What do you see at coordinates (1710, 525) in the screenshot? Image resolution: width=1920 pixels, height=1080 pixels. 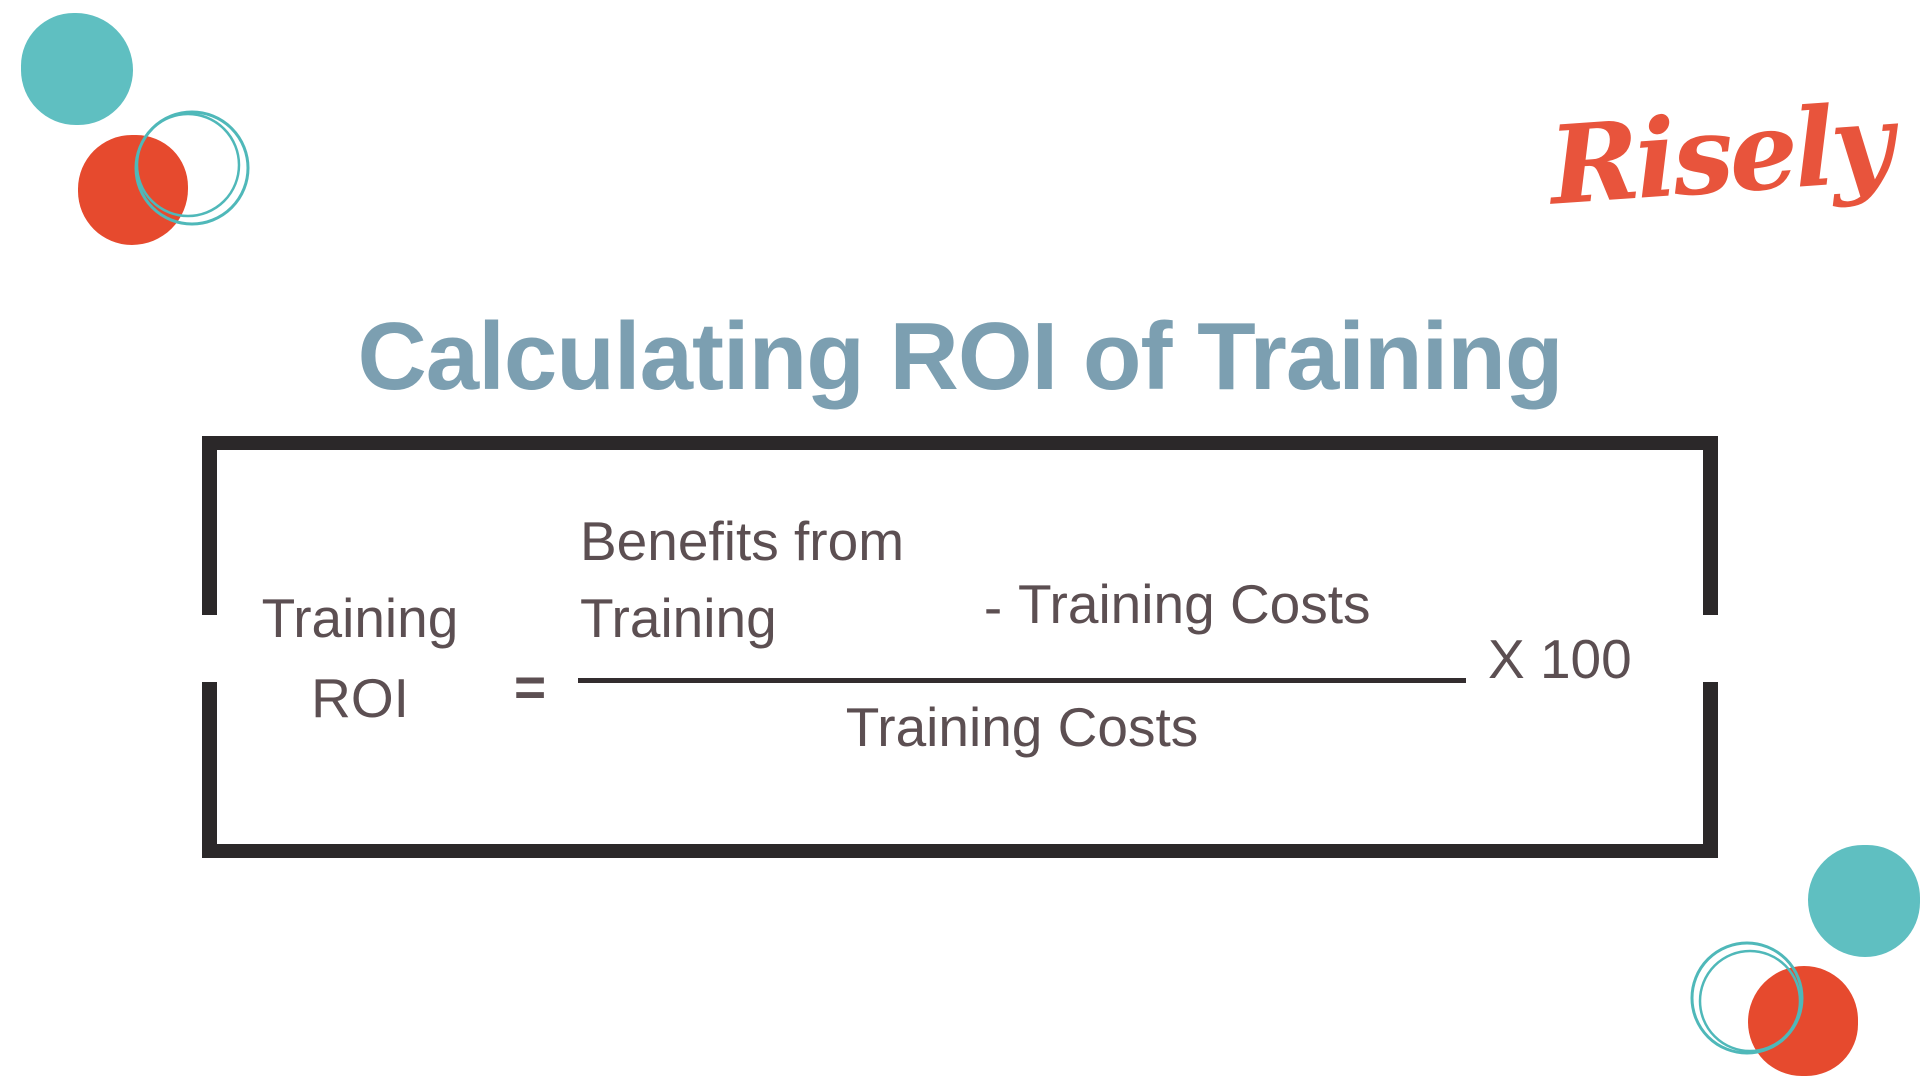 I see `frame-right-edge-upper` at bounding box center [1710, 525].